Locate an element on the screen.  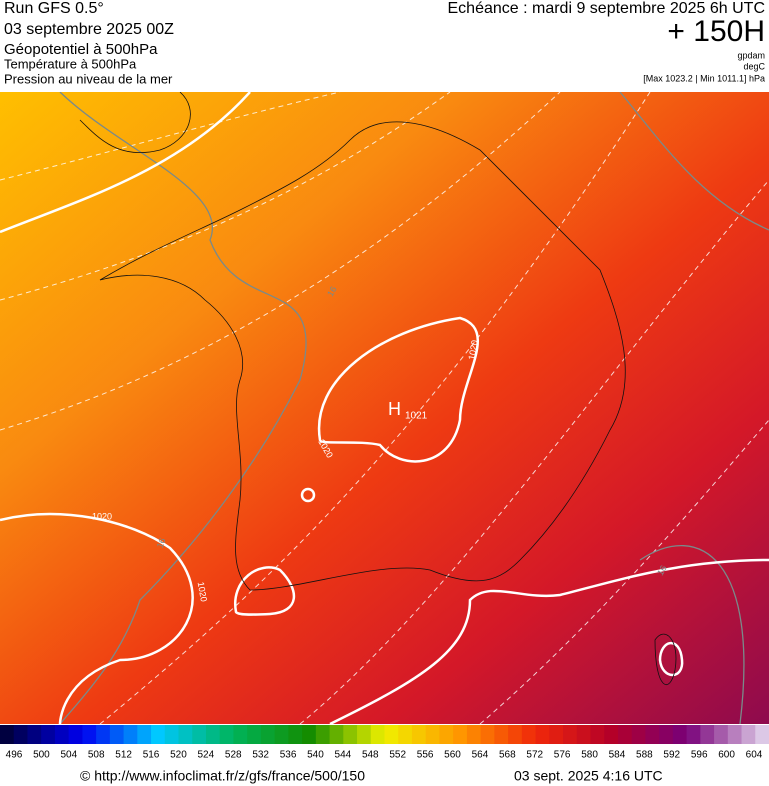
high-marker: H is located at coordinates (394, 409).